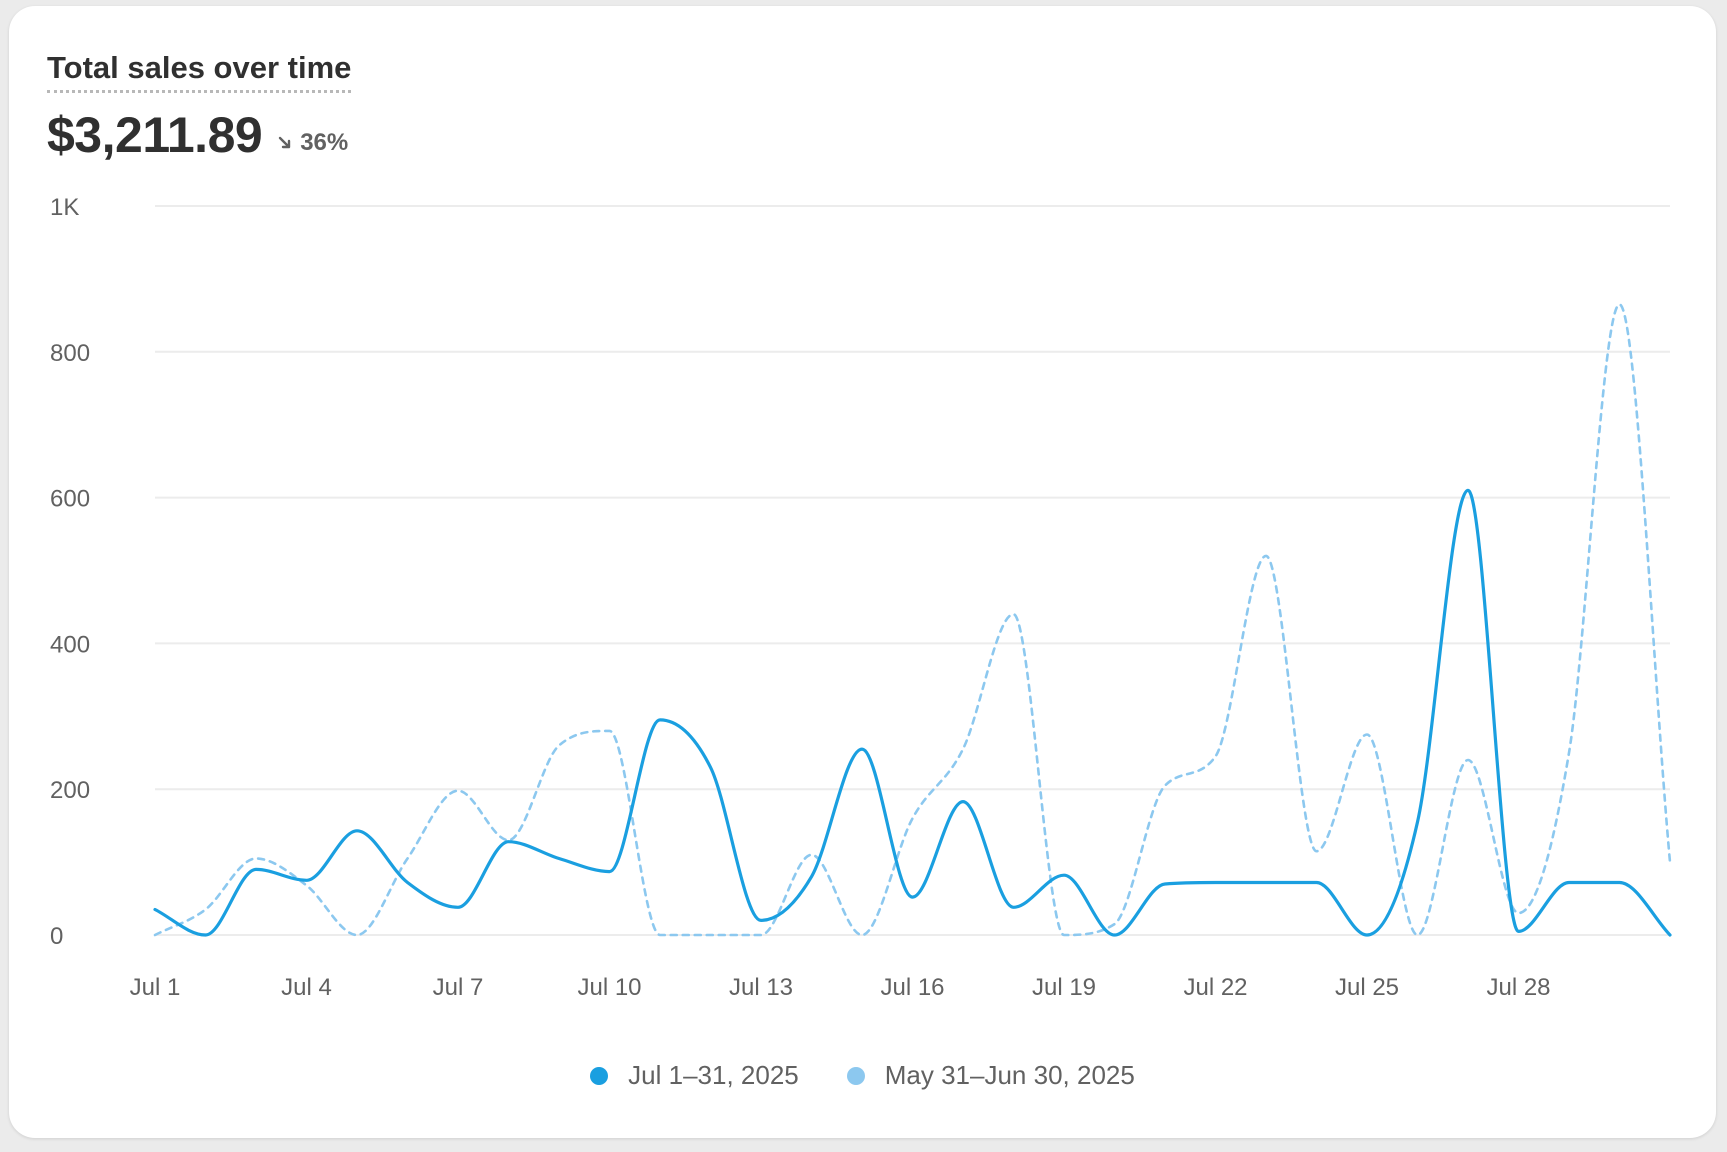 This screenshot has height=1152, width=1727. I want to click on y-tick-label: 0, so click(56, 936).